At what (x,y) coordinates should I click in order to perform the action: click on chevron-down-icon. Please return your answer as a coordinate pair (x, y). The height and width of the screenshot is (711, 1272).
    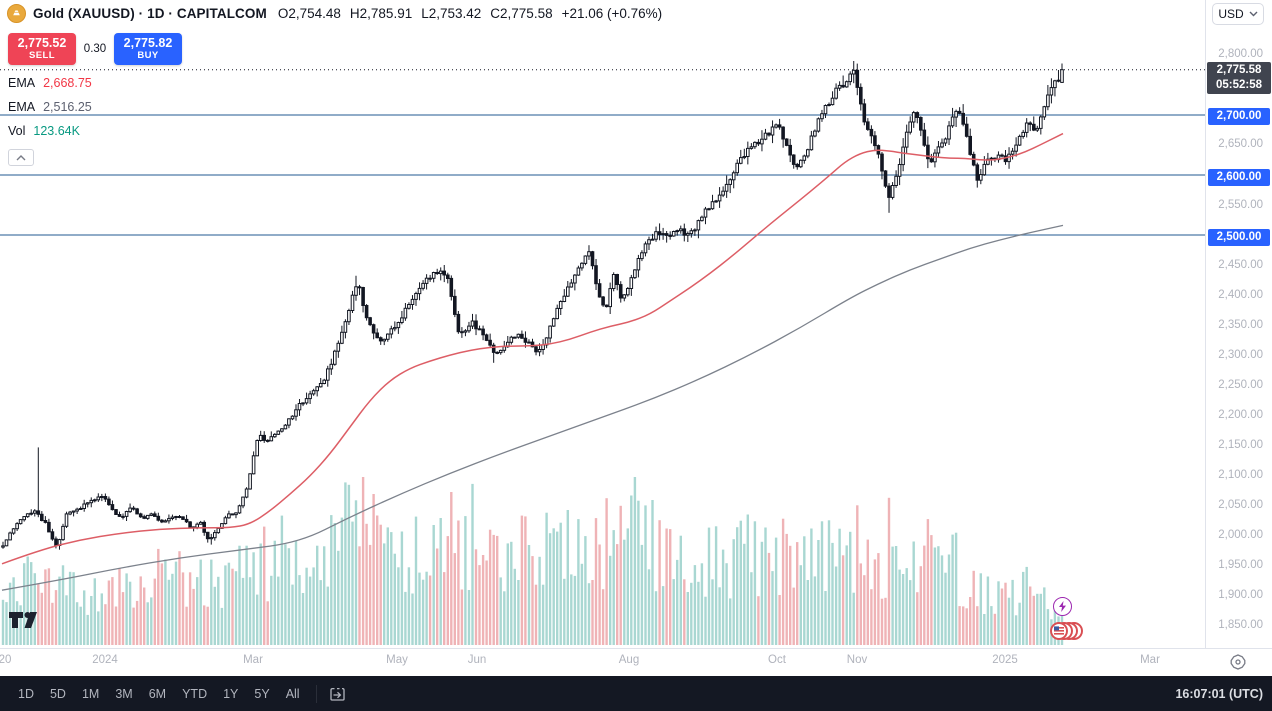
    Looking at the image, I should click on (1253, 14).